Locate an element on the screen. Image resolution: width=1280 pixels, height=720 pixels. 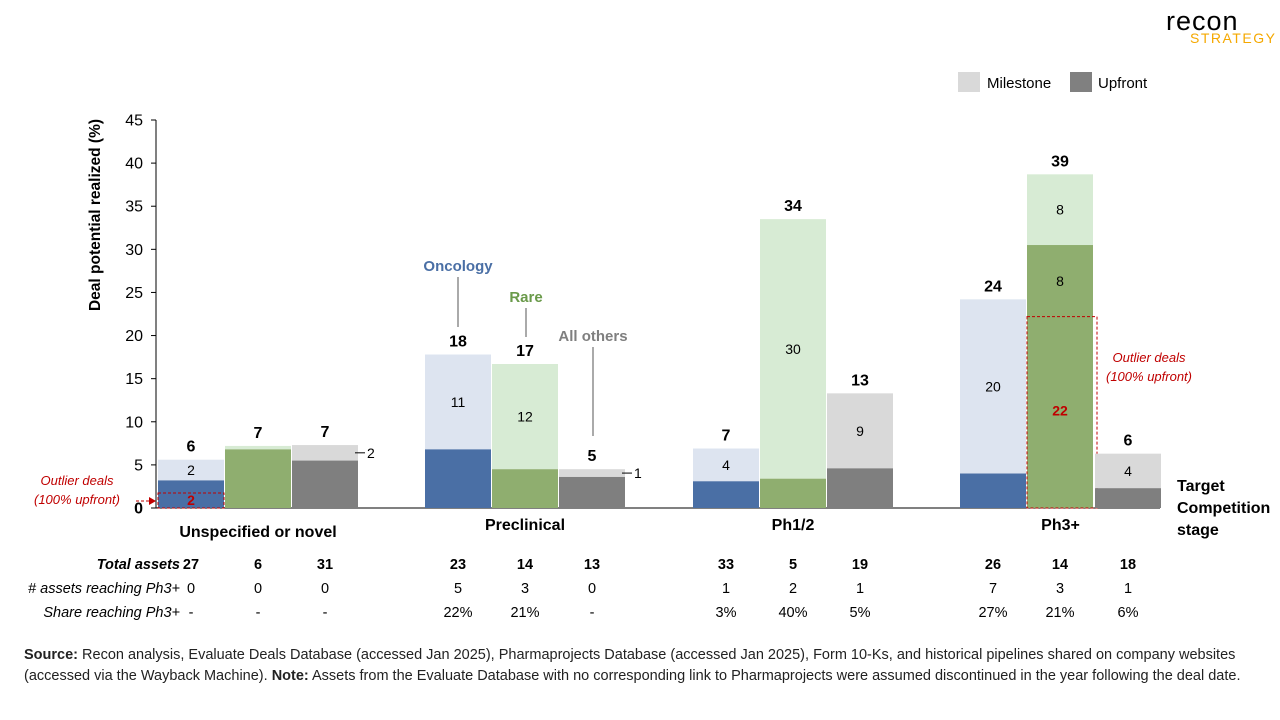
table-cell: 33 is located at coordinates (726, 565).